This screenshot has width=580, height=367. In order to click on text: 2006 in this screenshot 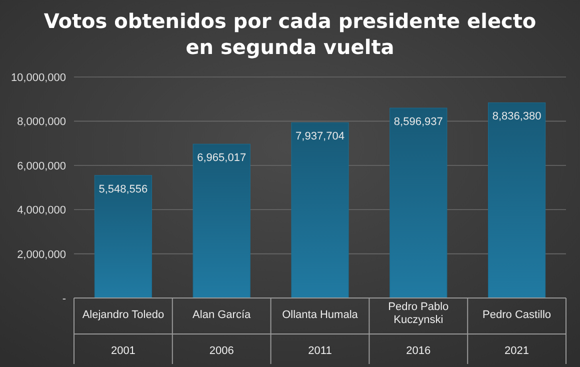, I will do `click(221, 351)`.